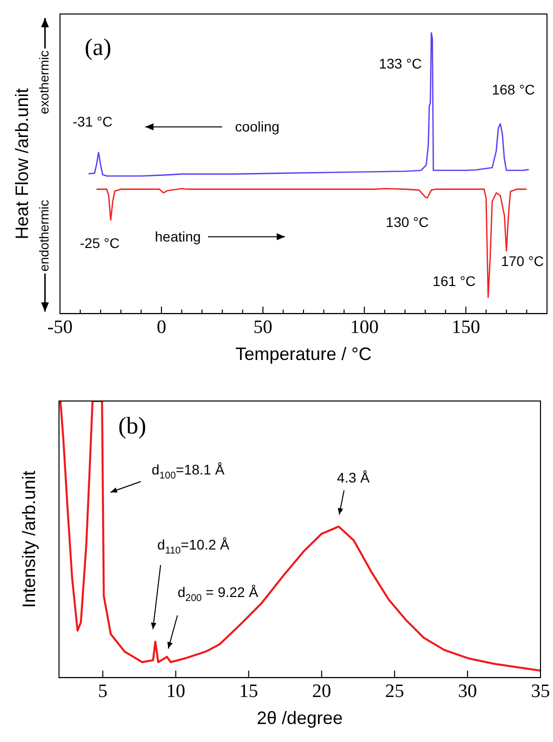 This screenshot has width=553, height=742. I want to click on annotation: -31 °C, so click(92, 121).